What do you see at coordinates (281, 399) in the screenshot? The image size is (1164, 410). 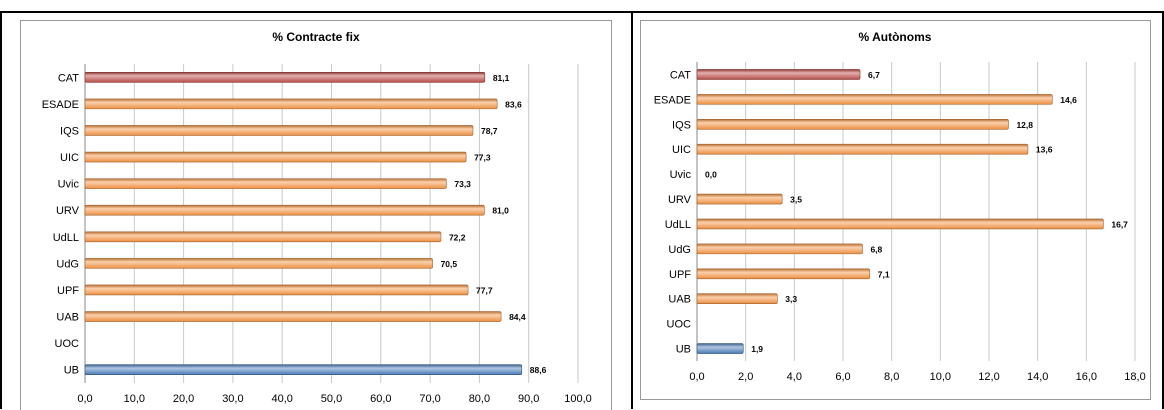 I see `x-tick-label: 40,0` at bounding box center [281, 399].